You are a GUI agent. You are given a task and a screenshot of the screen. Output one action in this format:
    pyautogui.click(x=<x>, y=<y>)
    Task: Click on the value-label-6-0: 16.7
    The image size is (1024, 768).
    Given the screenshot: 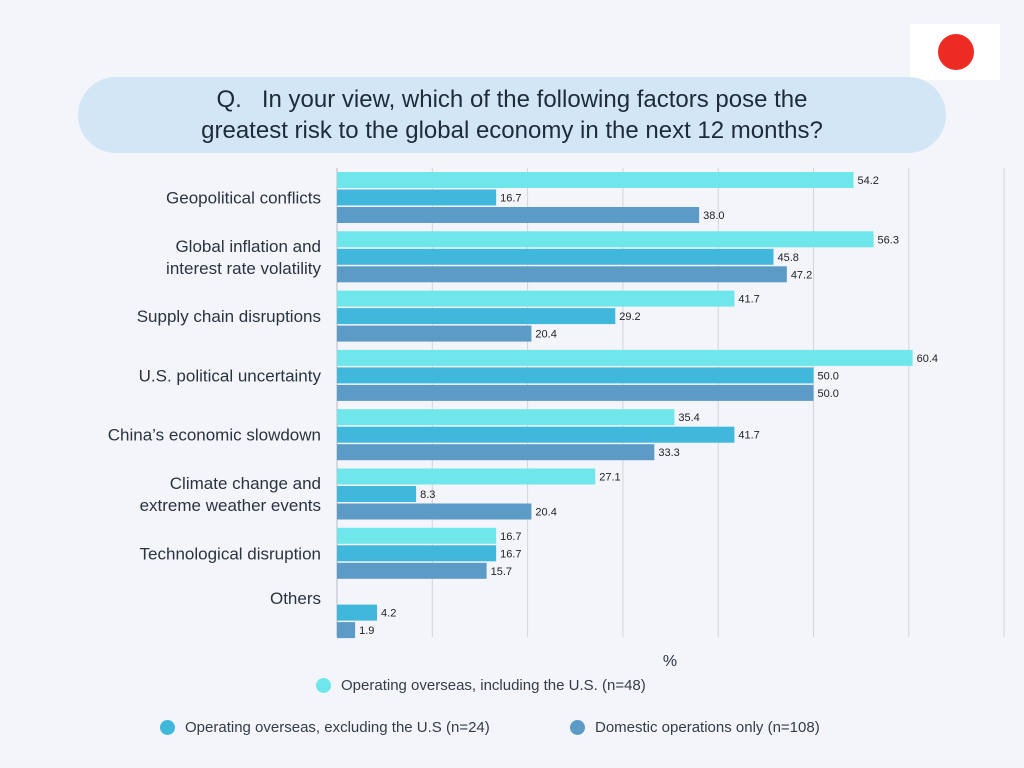 What is the action you would take?
    pyautogui.click(x=510, y=537)
    